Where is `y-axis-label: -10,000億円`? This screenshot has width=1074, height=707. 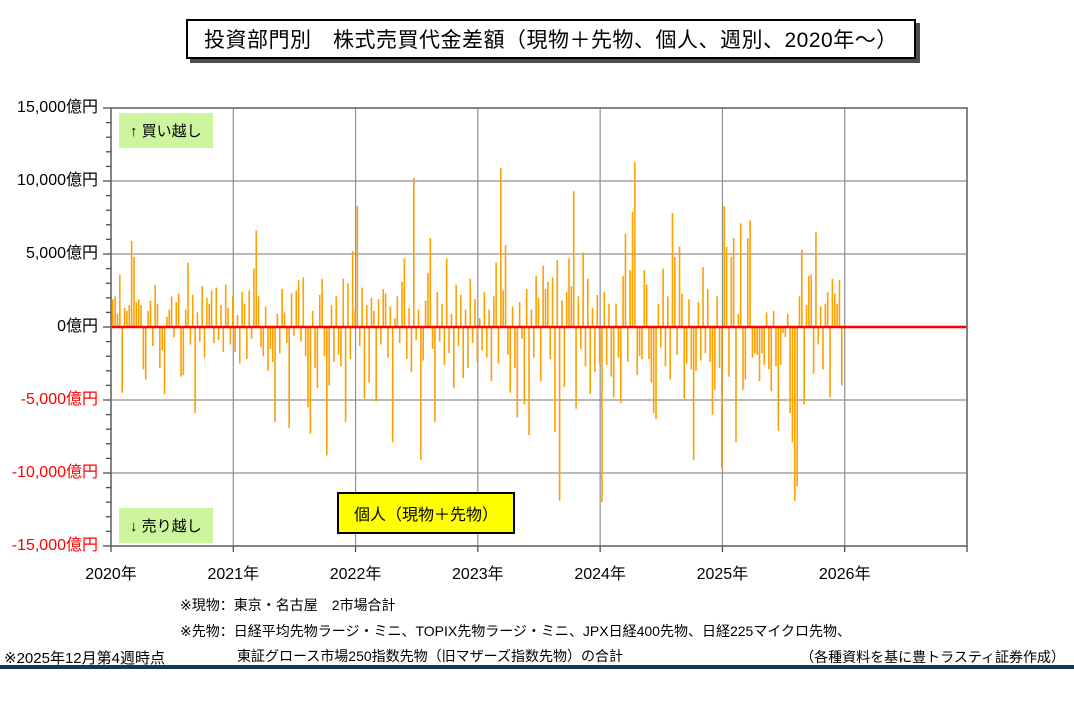 y-axis-label: -10,000億円 is located at coordinates (54, 472).